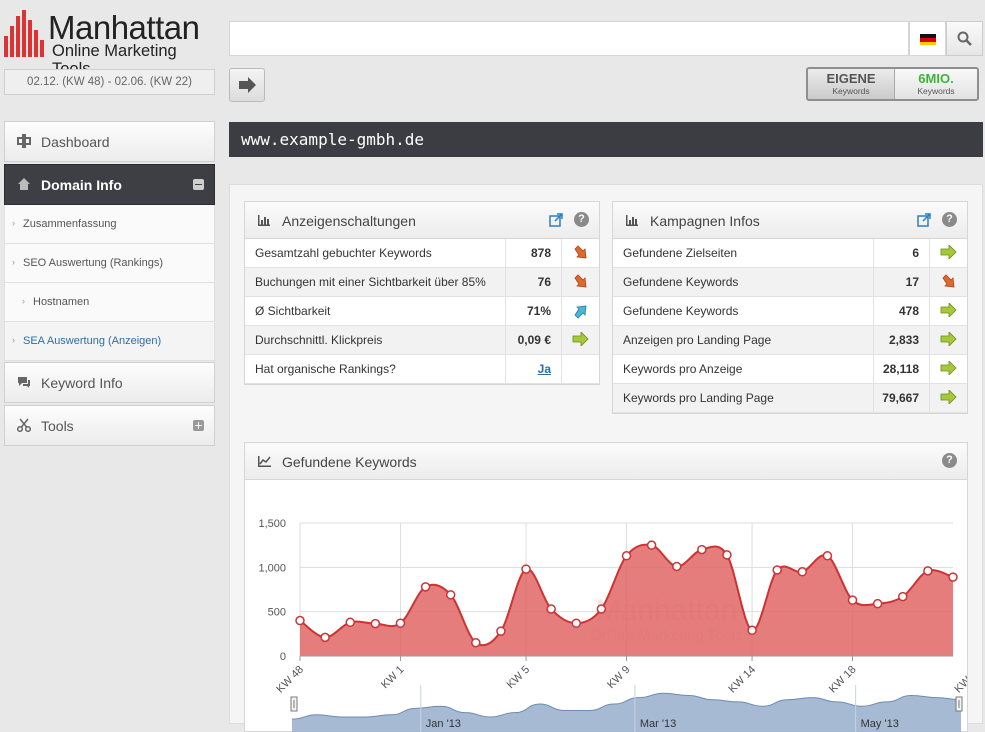  I want to click on panel-title: Kampagnen Infos, so click(705, 221).